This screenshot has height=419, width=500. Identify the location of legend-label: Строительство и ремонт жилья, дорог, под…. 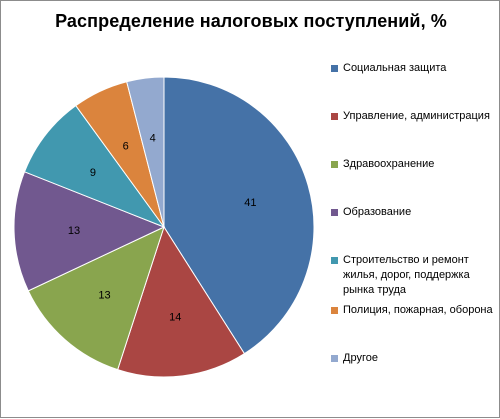
(406, 275).